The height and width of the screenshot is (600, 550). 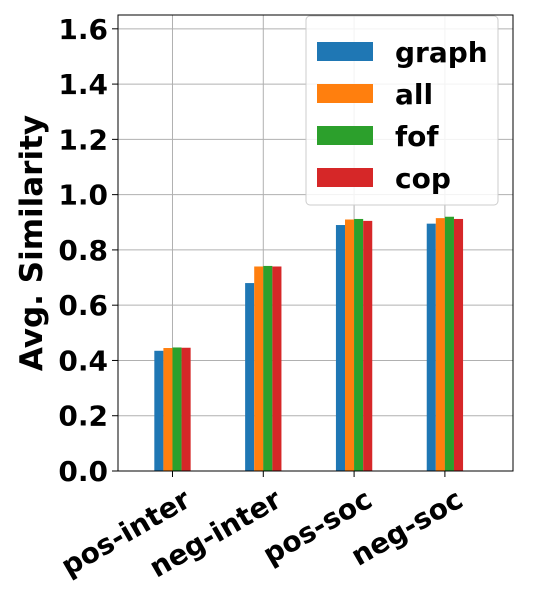 I want to click on legend: graph all fof cop, so click(x=402, y=110).